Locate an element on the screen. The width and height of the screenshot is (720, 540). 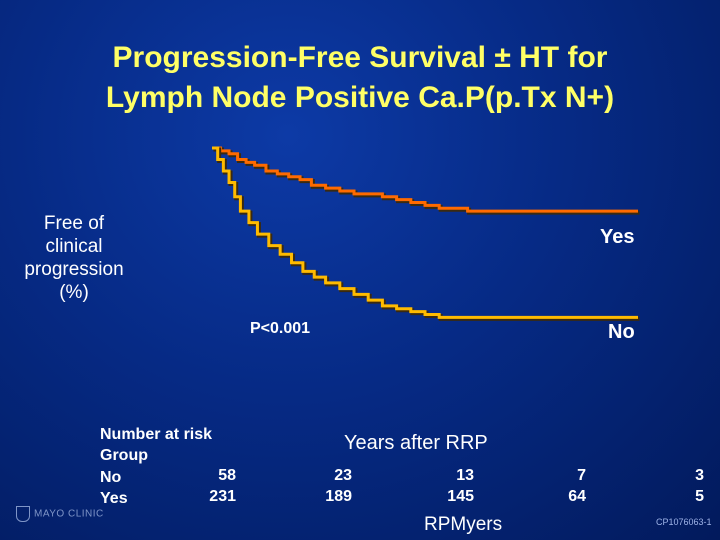
mayo-clinic-logo: MAYO CLINIC is located at coordinates (60, 514).